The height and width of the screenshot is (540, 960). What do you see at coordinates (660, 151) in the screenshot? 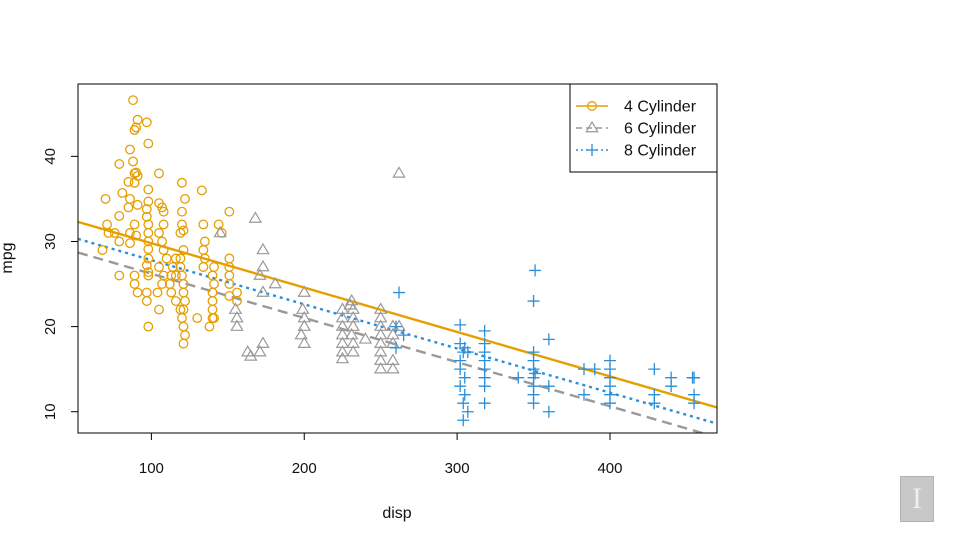
I see `legend-label-3: 8 Cylinder` at bounding box center [660, 151].